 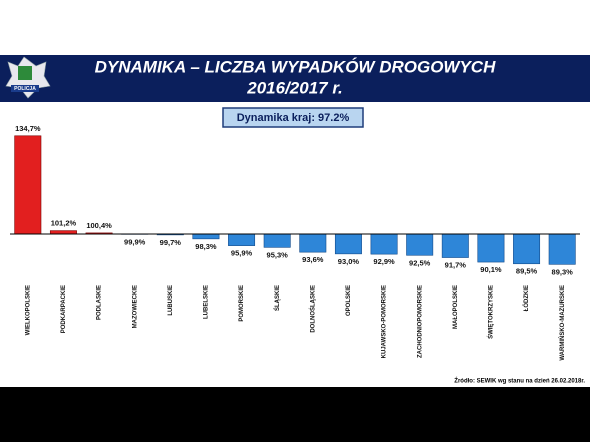 I want to click on logo: POLICJA, so click(x=28, y=77).